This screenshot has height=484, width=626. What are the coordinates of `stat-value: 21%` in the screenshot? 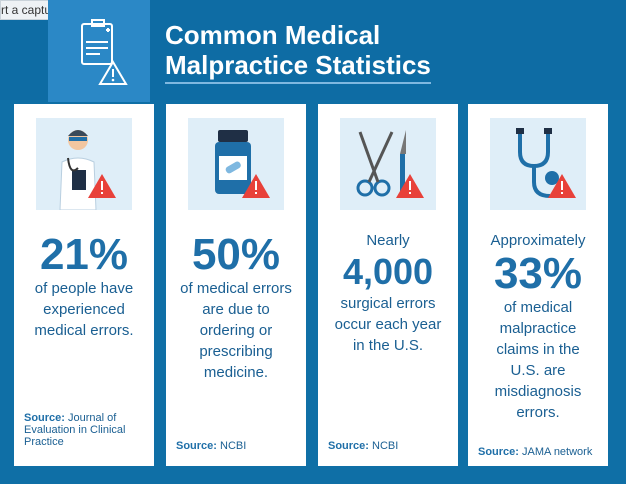 It's located at (84, 254).